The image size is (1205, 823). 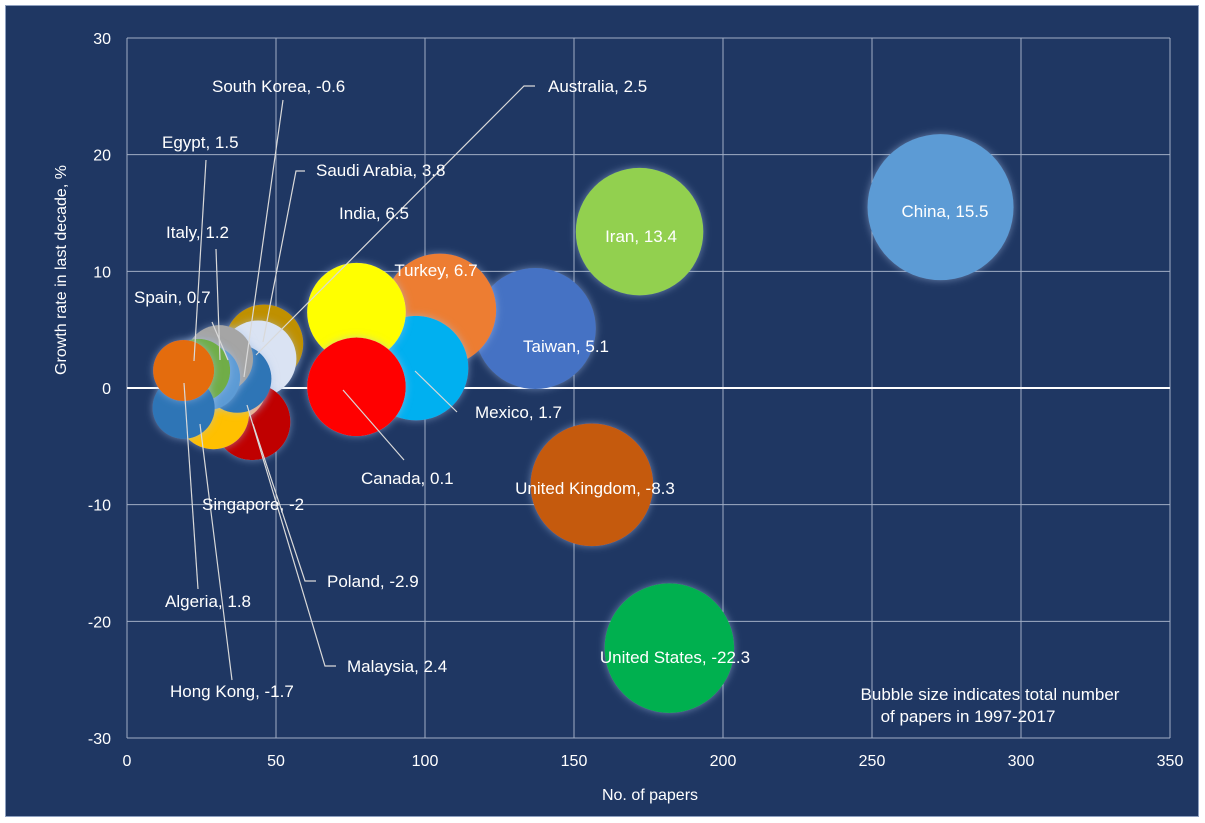 What do you see at coordinates (723, 761) in the screenshot?
I see `x-tick-label: 200` at bounding box center [723, 761].